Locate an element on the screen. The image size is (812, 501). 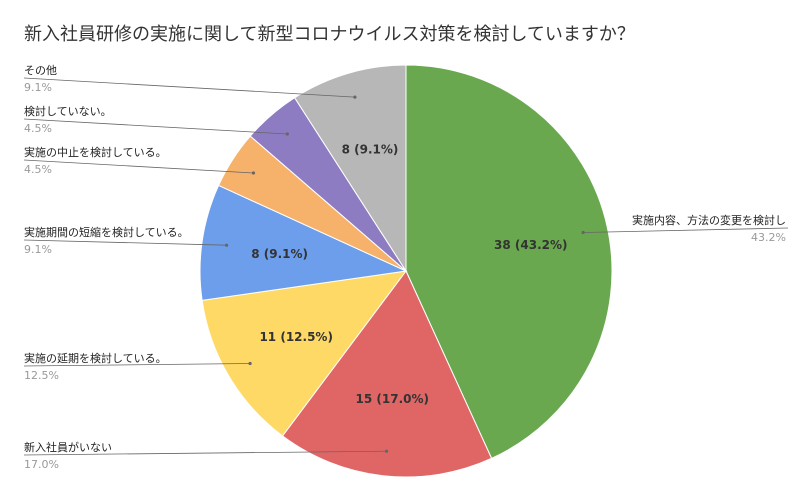
callout-label-6: その他 is located at coordinates (40, 70).